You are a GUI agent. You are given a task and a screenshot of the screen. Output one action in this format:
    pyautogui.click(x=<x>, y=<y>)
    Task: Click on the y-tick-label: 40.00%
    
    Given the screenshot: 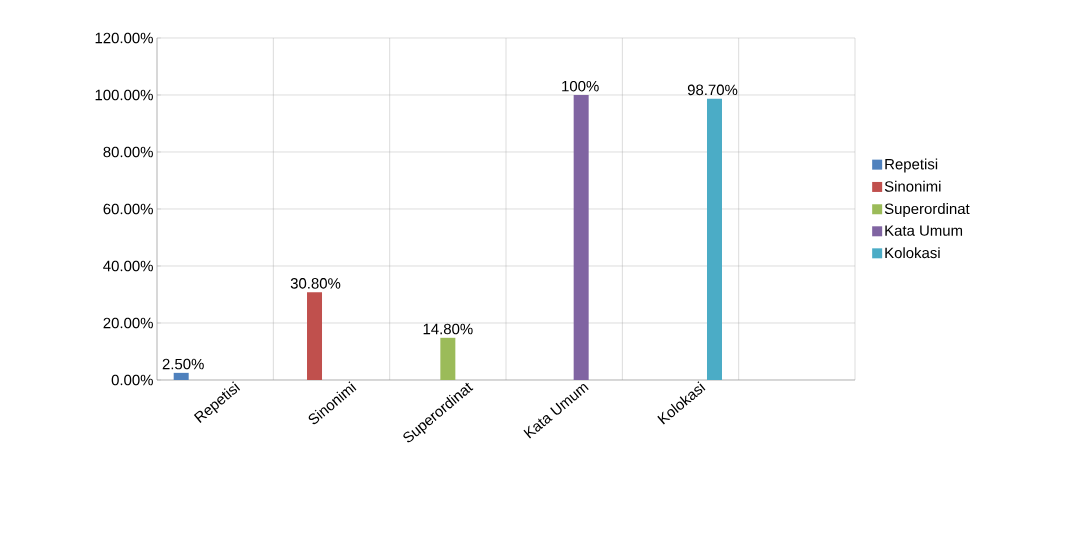 What is the action you would take?
    pyautogui.click(x=128, y=266)
    